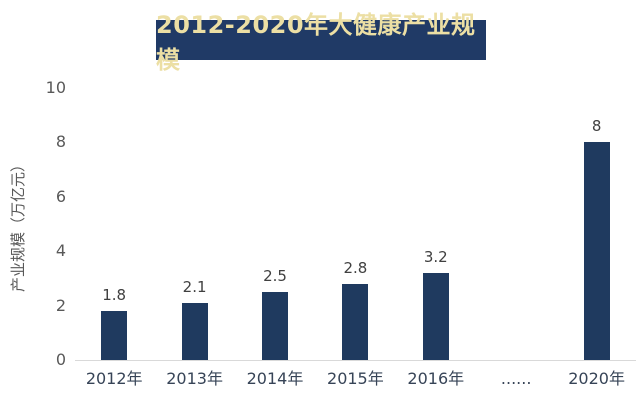 The height and width of the screenshot is (417, 636). I want to click on bar-value-label: 2.5, so click(275, 276).